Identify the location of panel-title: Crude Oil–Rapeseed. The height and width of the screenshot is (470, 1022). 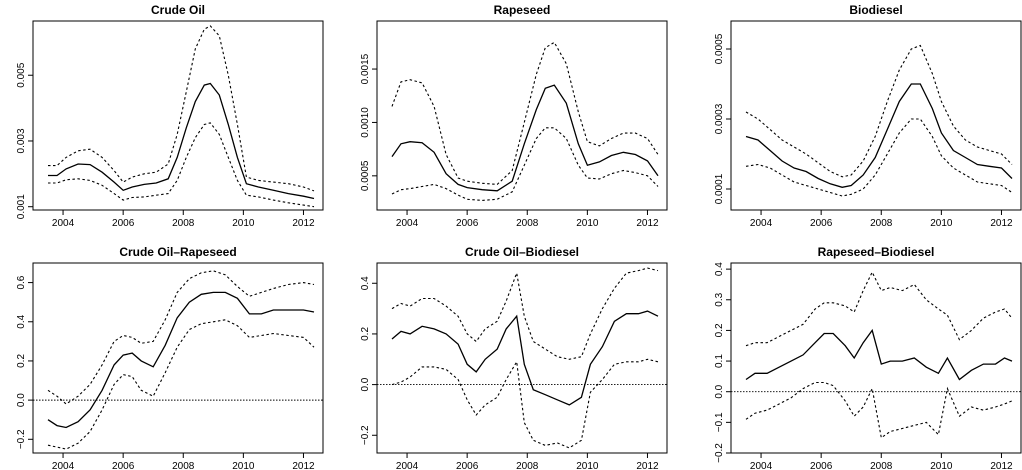
(177, 252).